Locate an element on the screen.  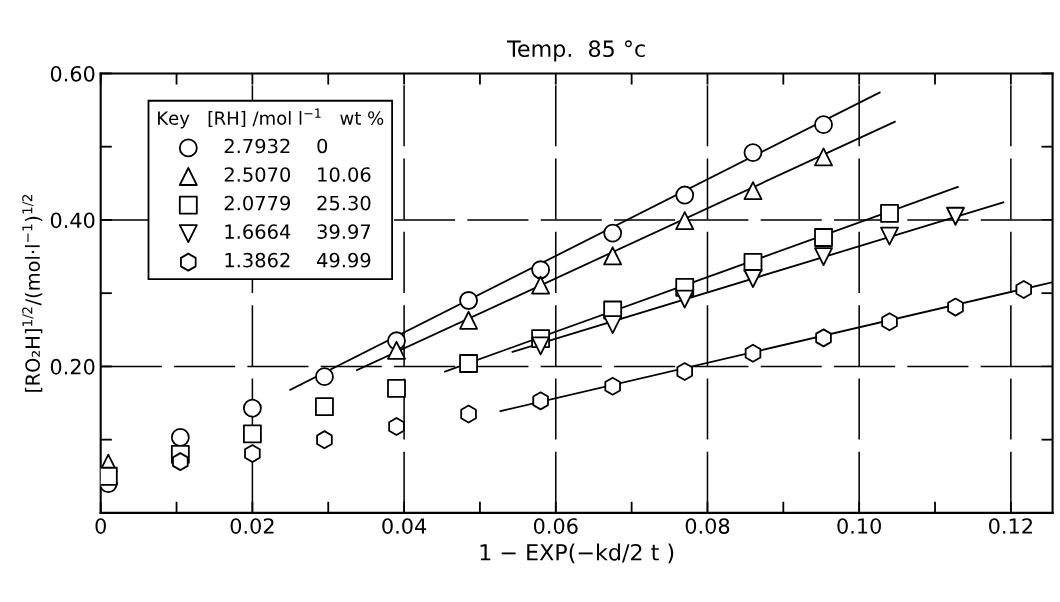
x-tick-label: 0.02 is located at coordinates (252, 526).